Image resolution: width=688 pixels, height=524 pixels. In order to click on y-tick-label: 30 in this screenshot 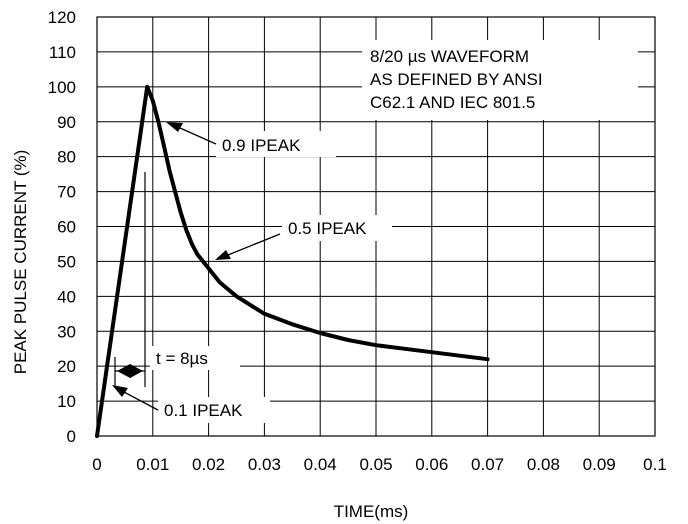, I will do `click(66, 331)`.